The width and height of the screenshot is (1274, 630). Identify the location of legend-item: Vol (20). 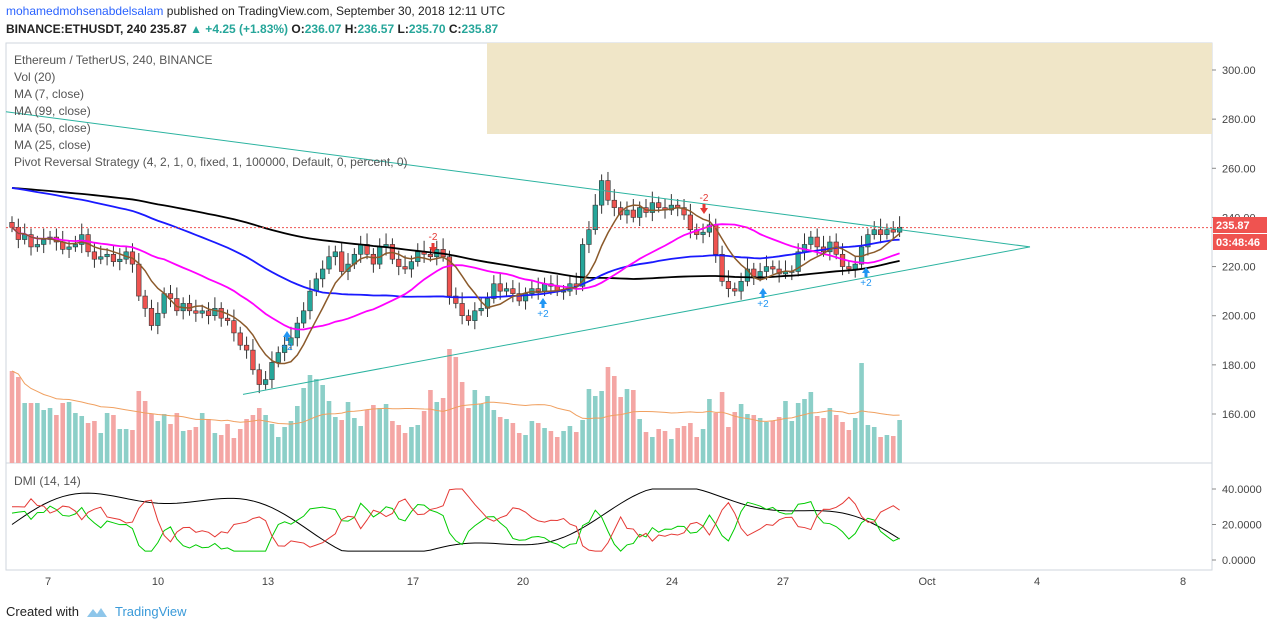
(34, 77).